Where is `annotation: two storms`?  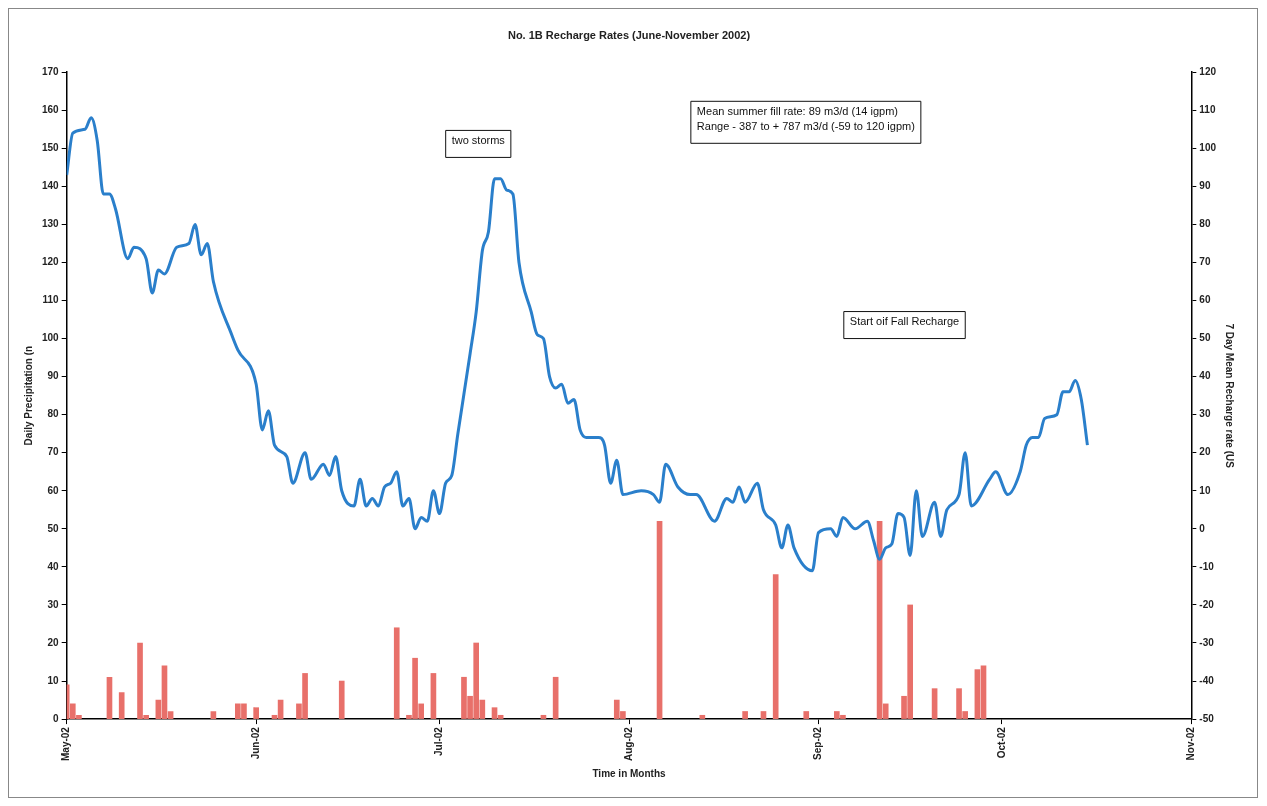
annotation: two storms is located at coordinates (478, 139).